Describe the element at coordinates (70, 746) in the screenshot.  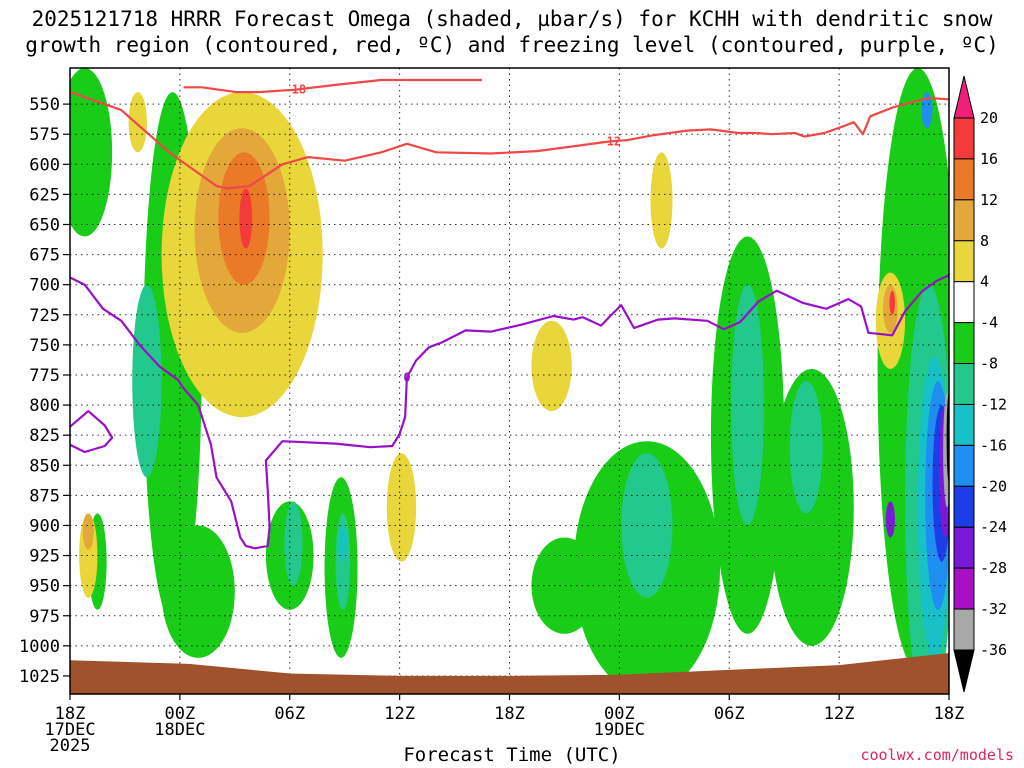
I see `x-tick-label-0-2: 2025` at that location.